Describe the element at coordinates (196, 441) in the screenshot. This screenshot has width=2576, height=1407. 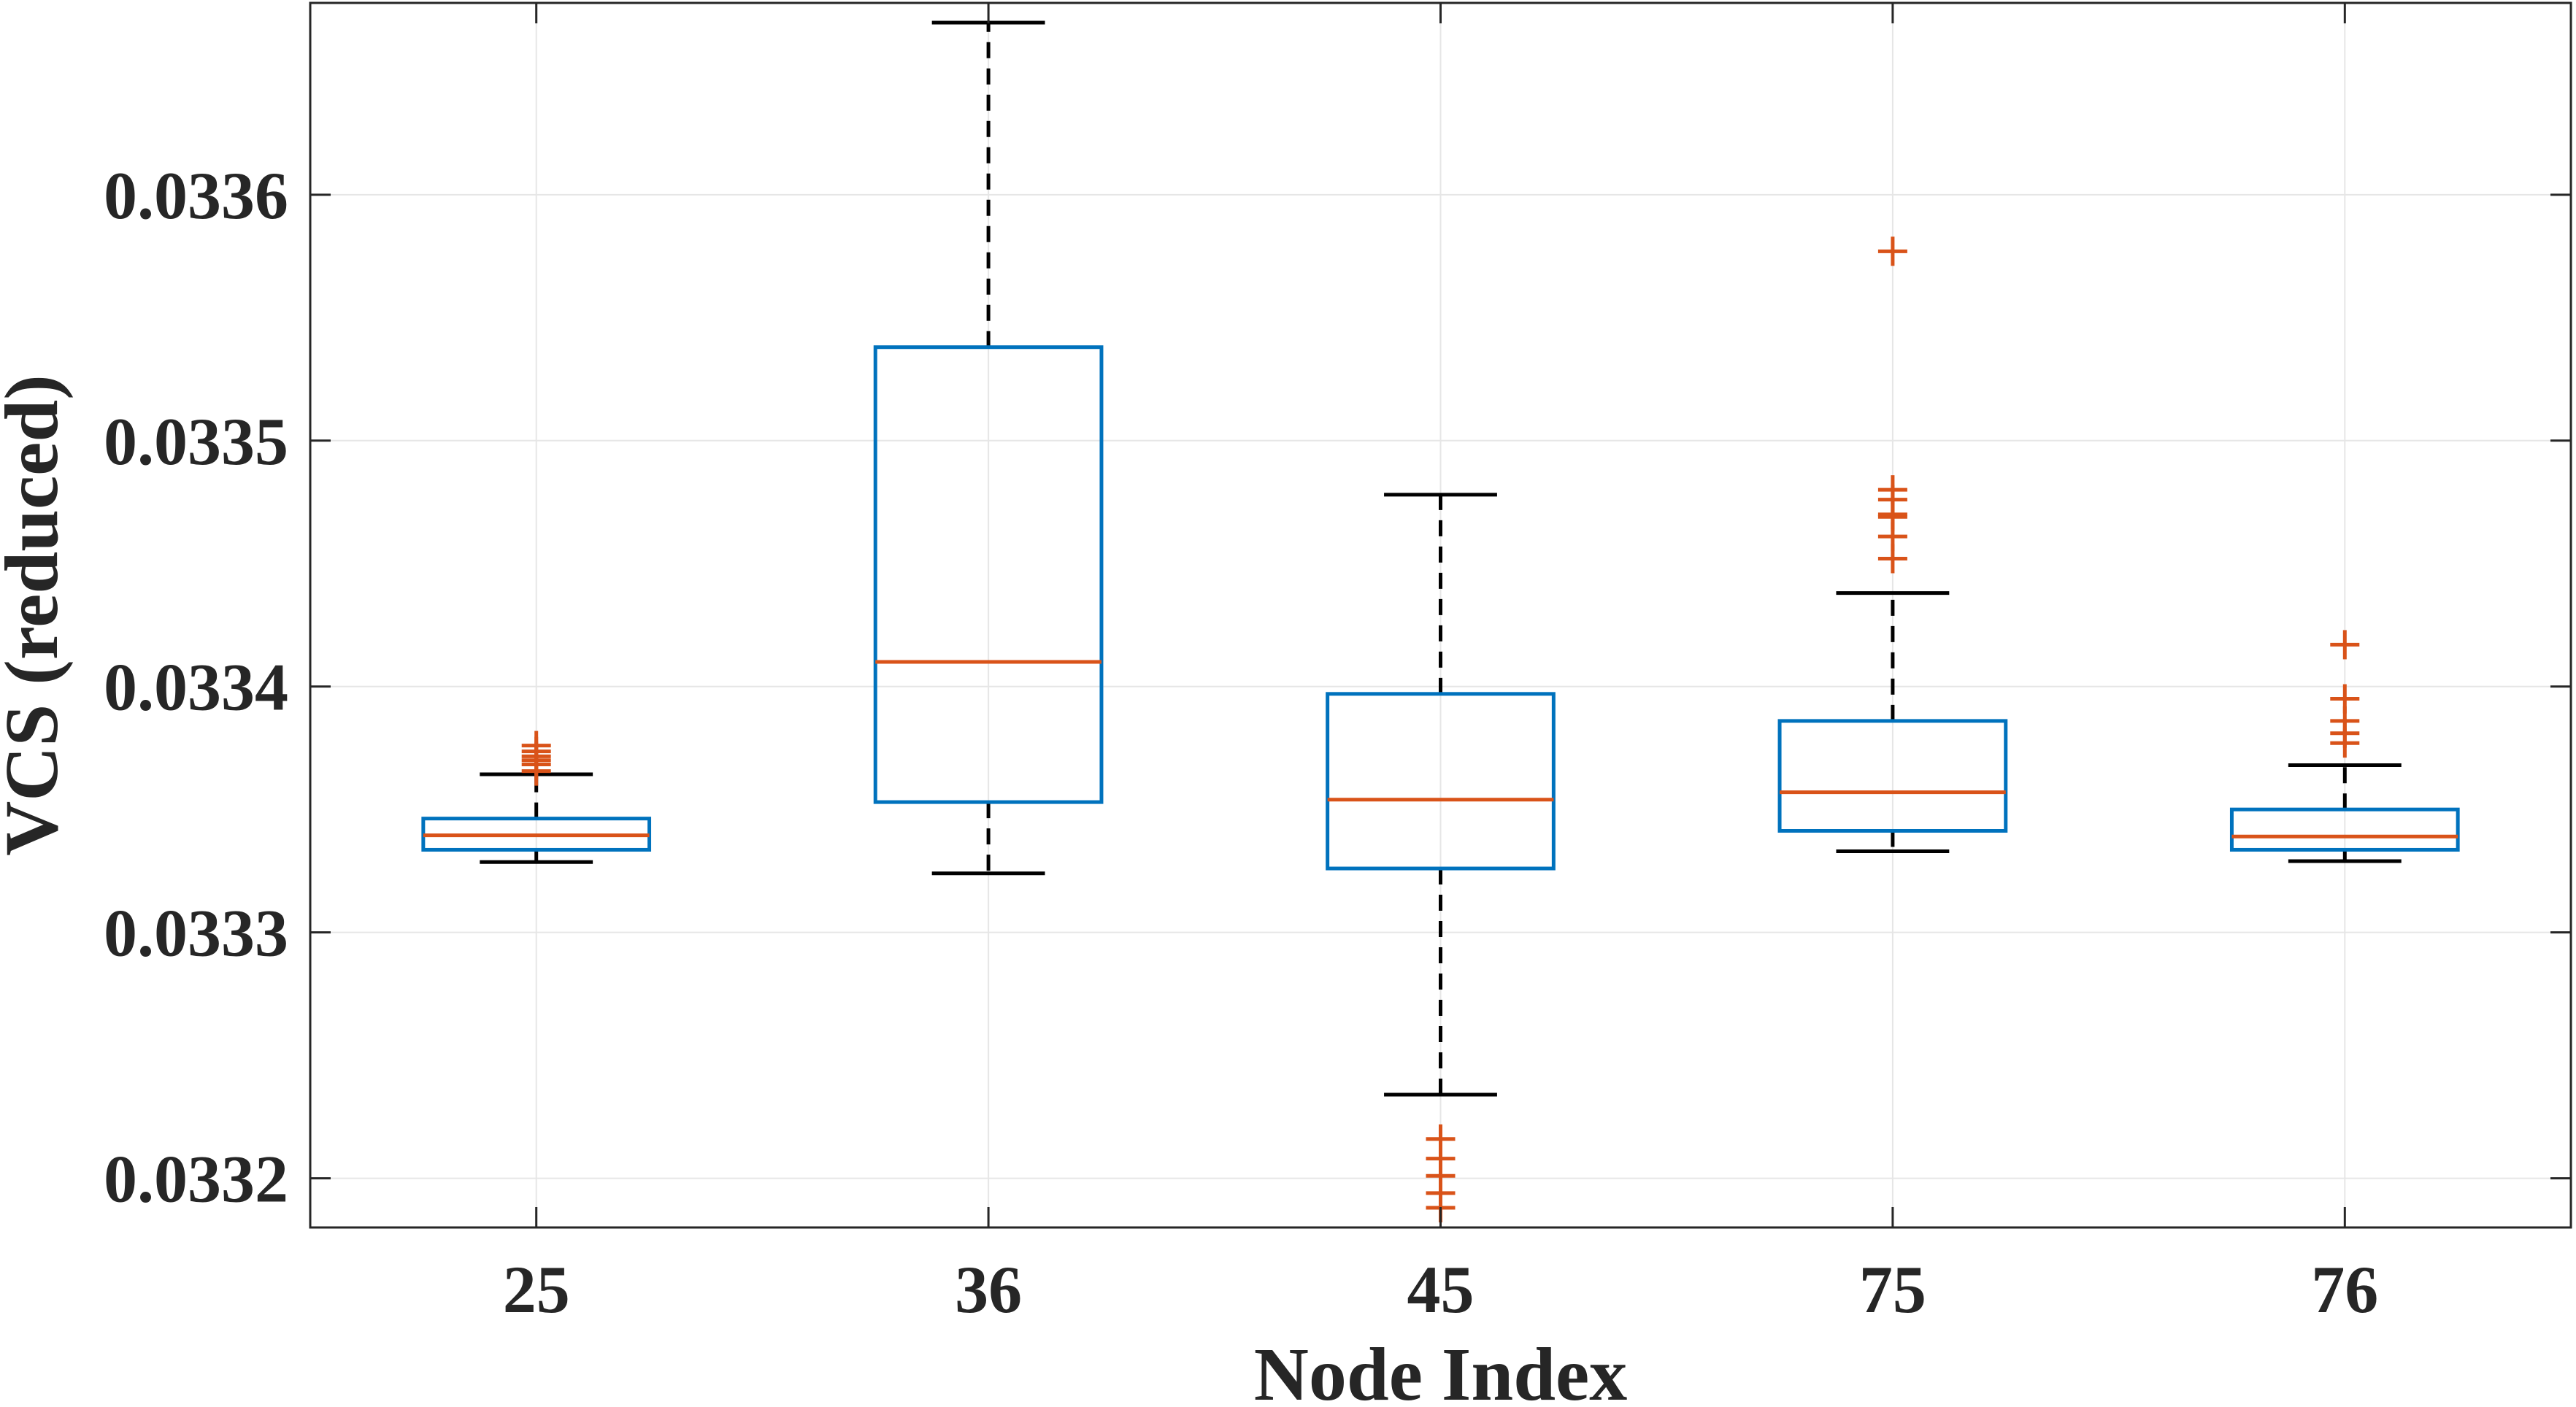
I see `y-tick-label: 0.0335` at that location.